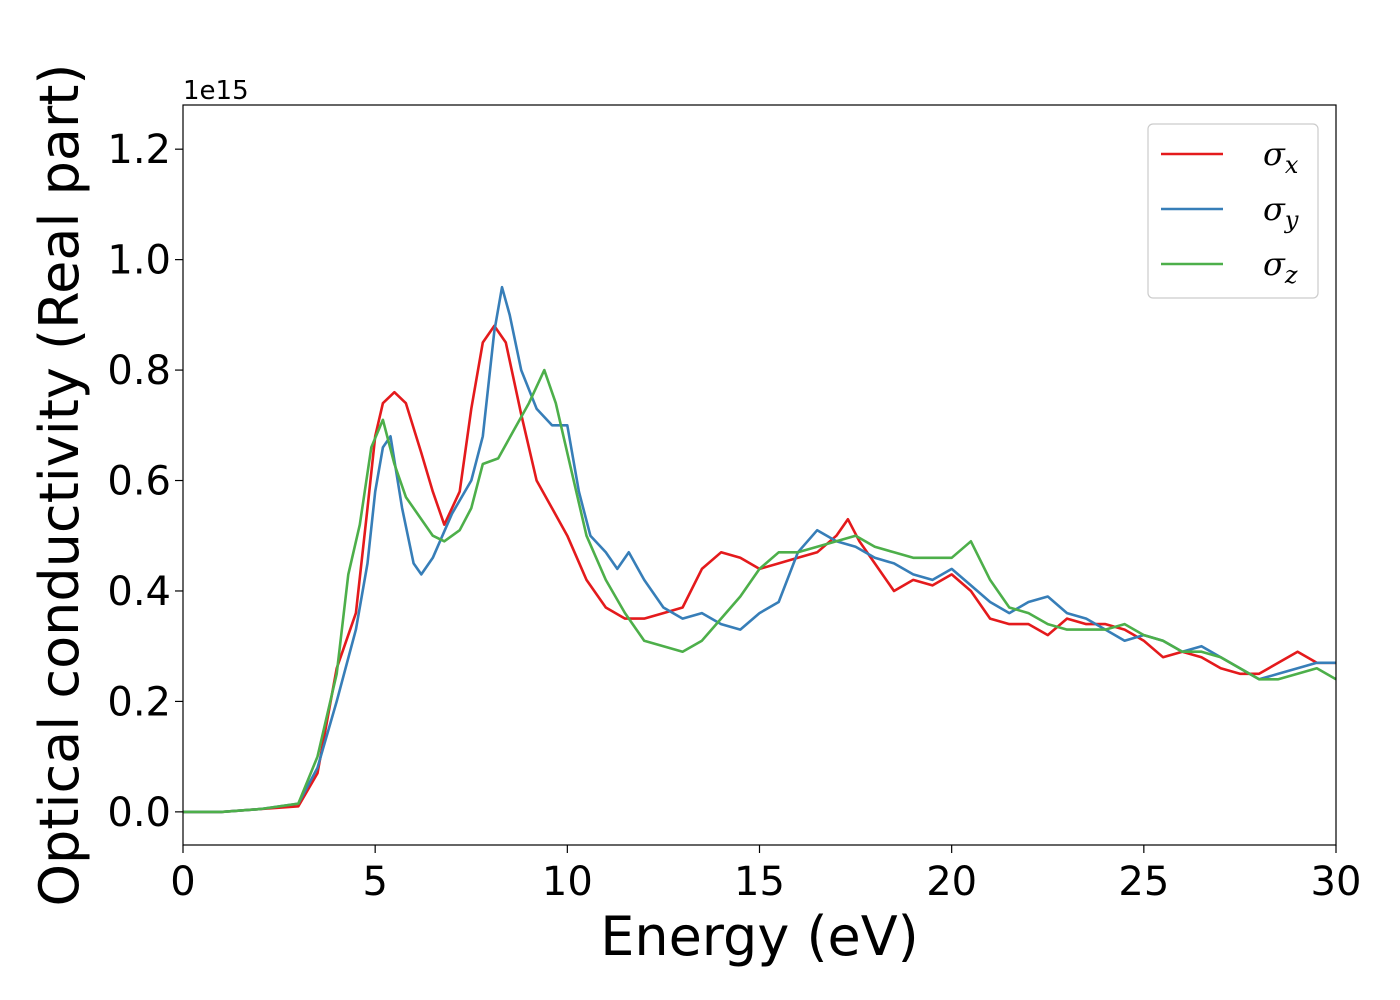  Describe the element at coordinates (139, 813) in the screenshot. I see `y-tick-label: 0.0` at that location.